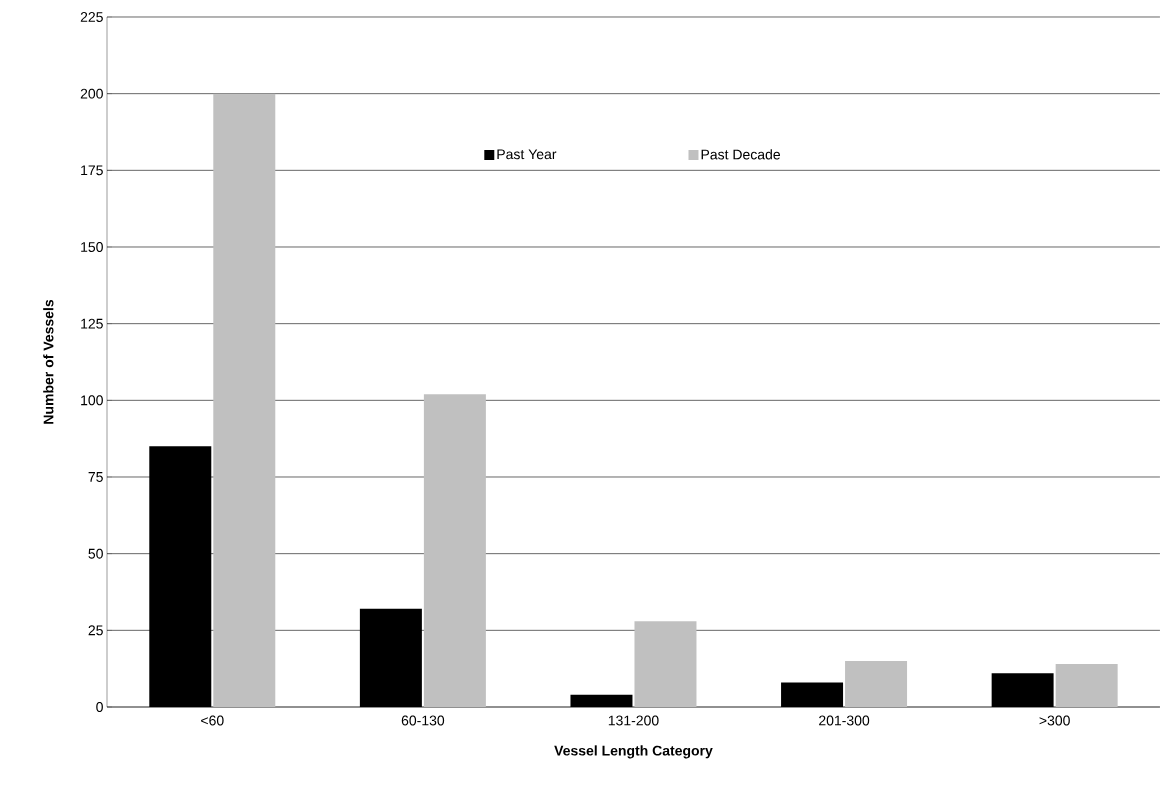 The image size is (1171, 796). What do you see at coordinates (48, 361) in the screenshot?
I see `y-axis-title: Number of Vessels` at bounding box center [48, 361].